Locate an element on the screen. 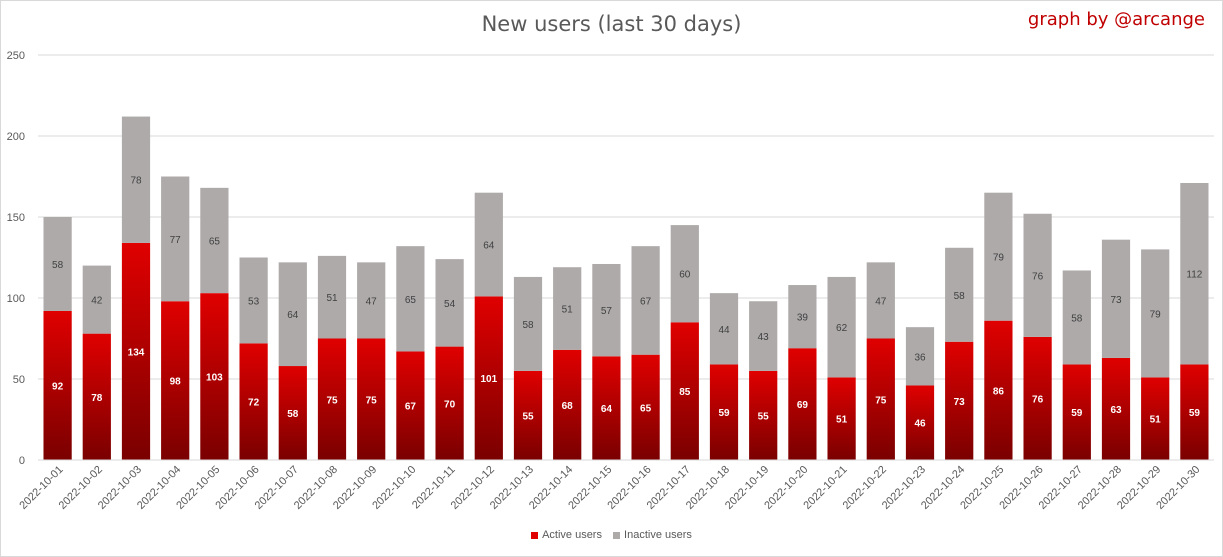  data-label-inactive: 43 is located at coordinates (764, 337).